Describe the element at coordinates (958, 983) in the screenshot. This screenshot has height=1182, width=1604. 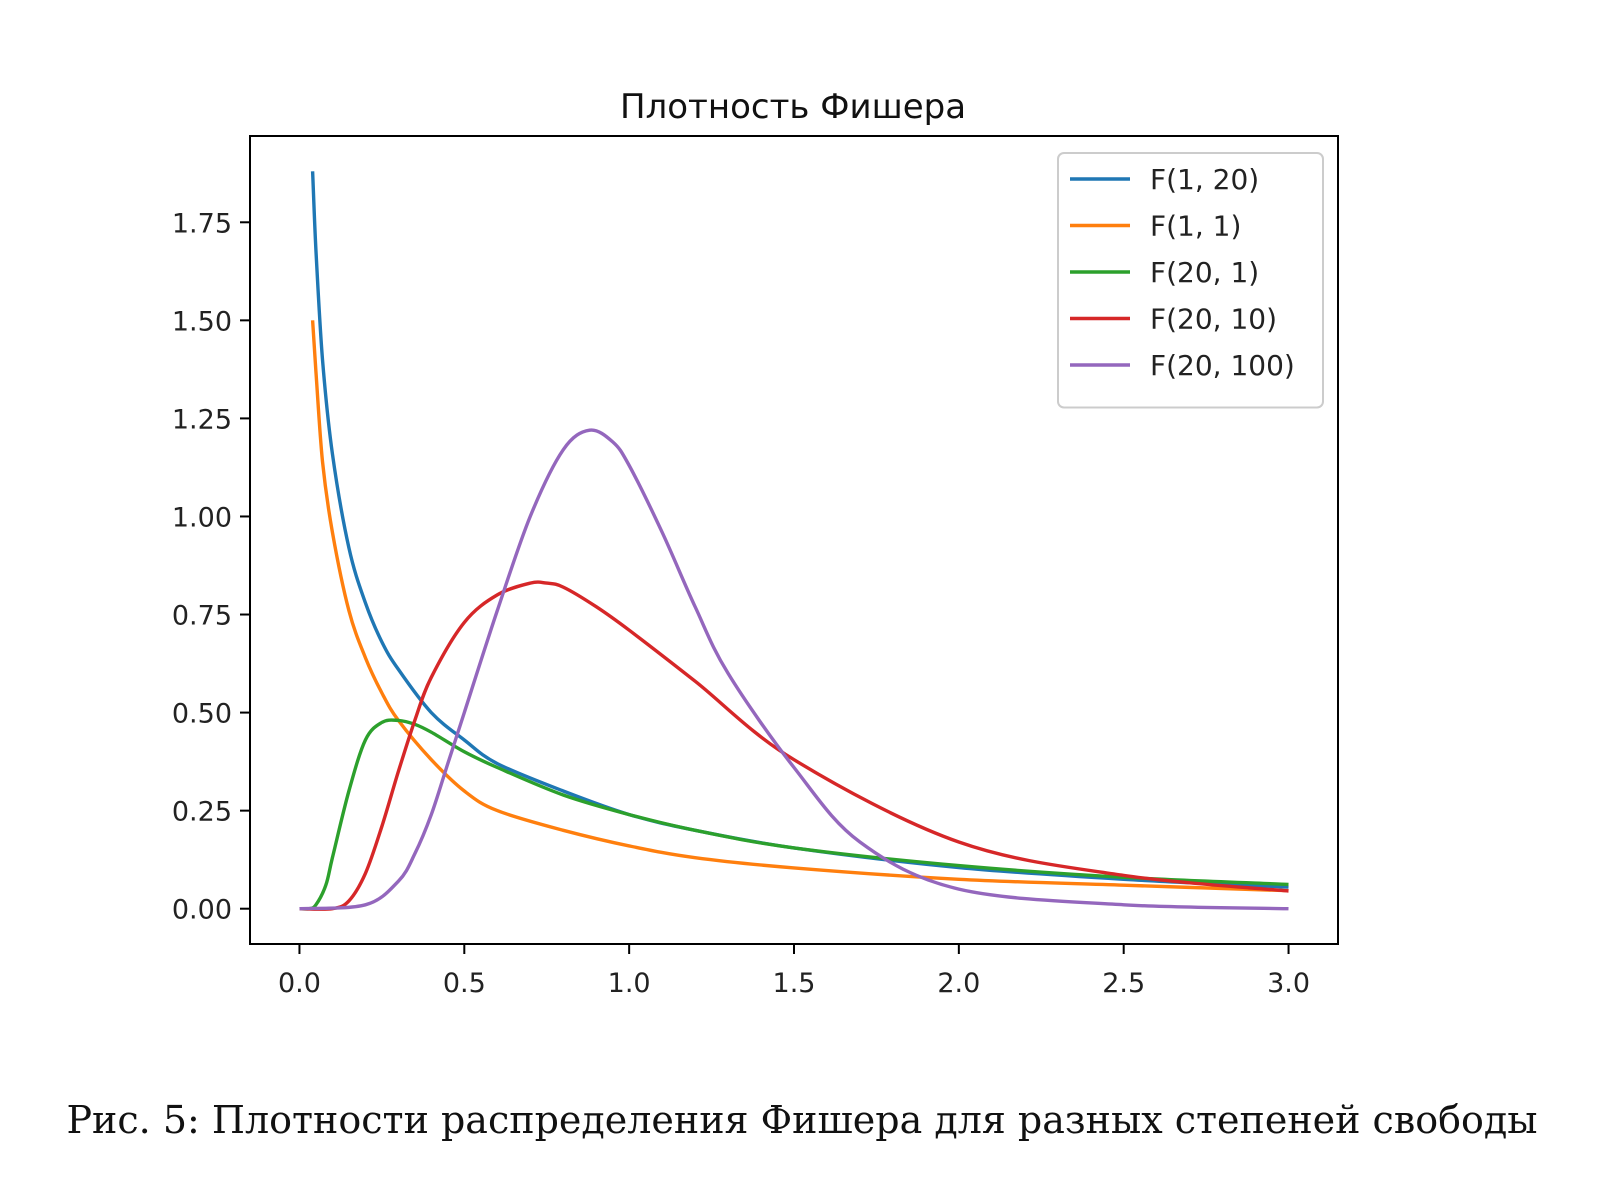
I see `x-tick-label: 2.0` at that location.